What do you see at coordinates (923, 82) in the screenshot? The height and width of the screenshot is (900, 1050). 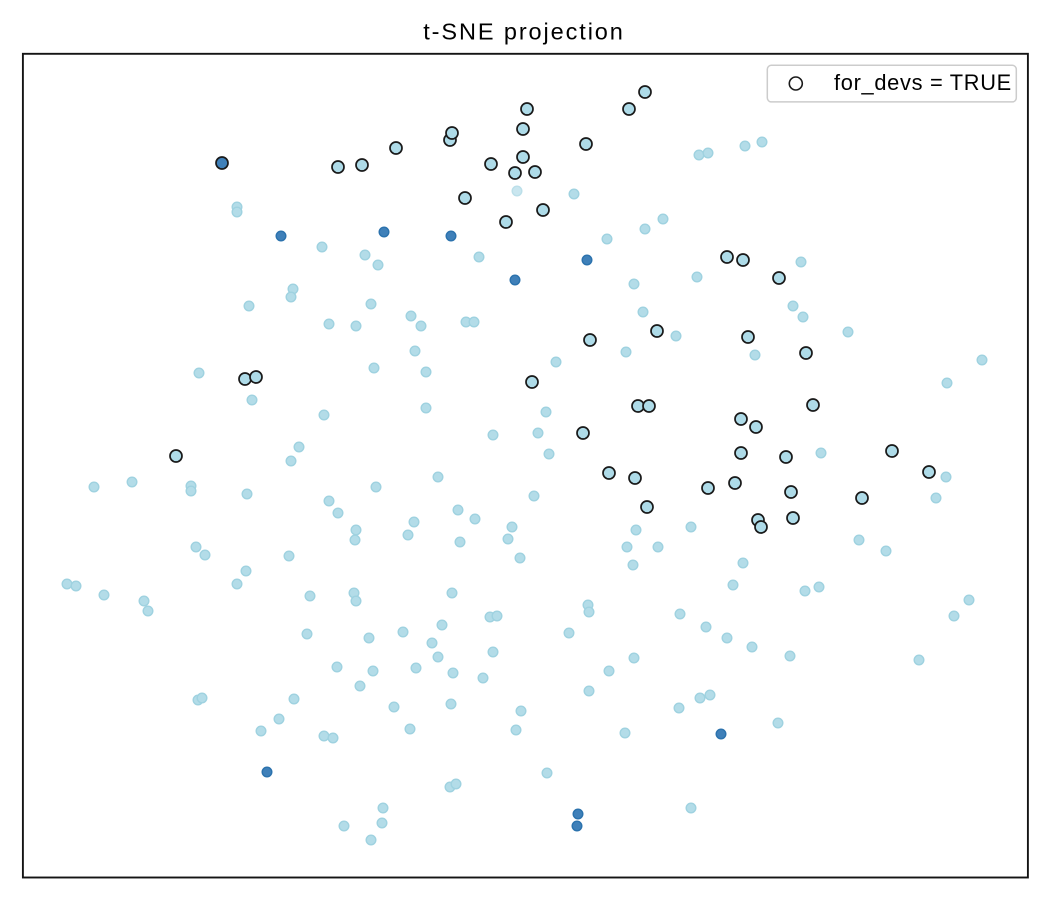 I see `svg-text: for_devs = TRUE` at bounding box center [923, 82].